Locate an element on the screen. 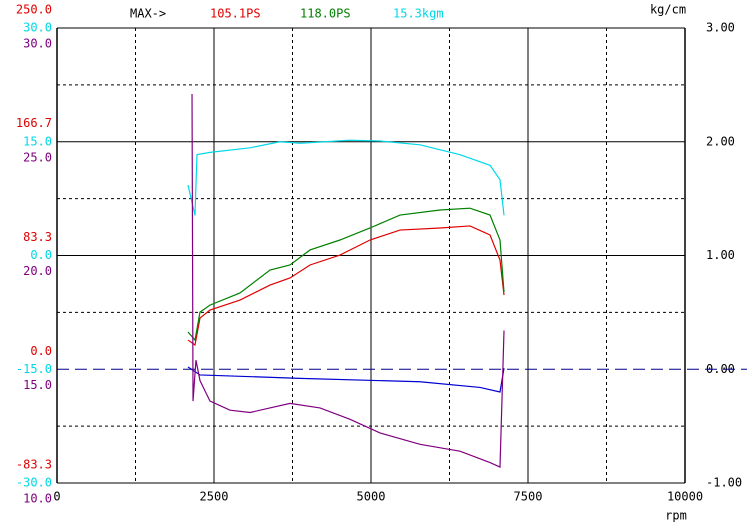  x-axis-label: rpm is located at coordinates (676, 516).